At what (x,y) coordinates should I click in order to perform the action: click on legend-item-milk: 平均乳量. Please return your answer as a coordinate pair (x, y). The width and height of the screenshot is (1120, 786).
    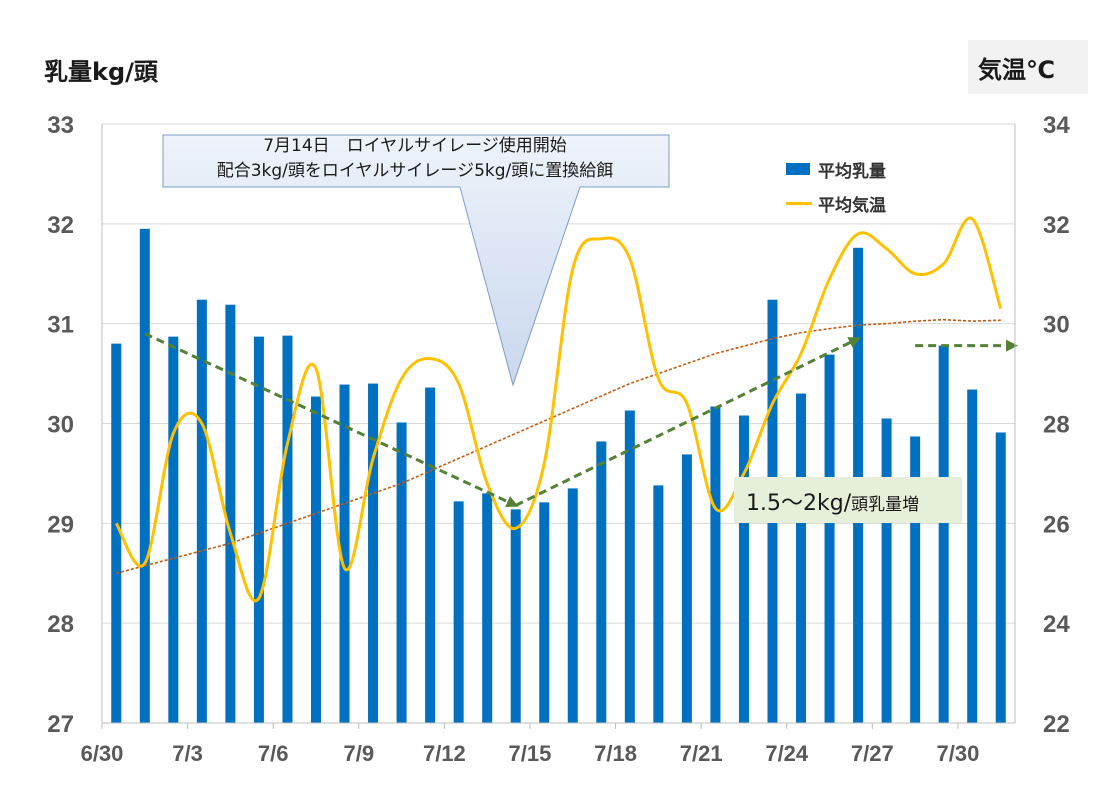
    Looking at the image, I should click on (836, 169).